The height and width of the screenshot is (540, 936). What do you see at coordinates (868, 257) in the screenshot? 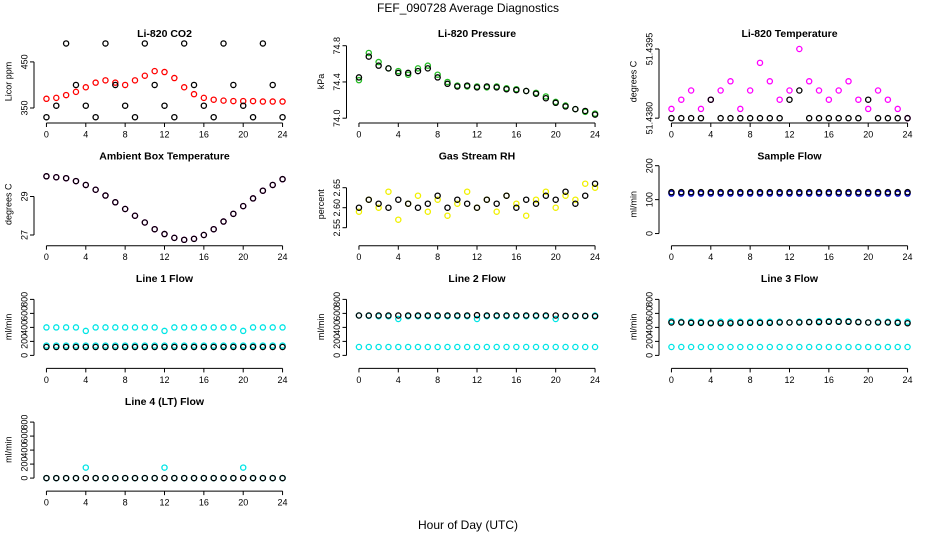
I see `x-tick-label: 20` at bounding box center [868, 257].